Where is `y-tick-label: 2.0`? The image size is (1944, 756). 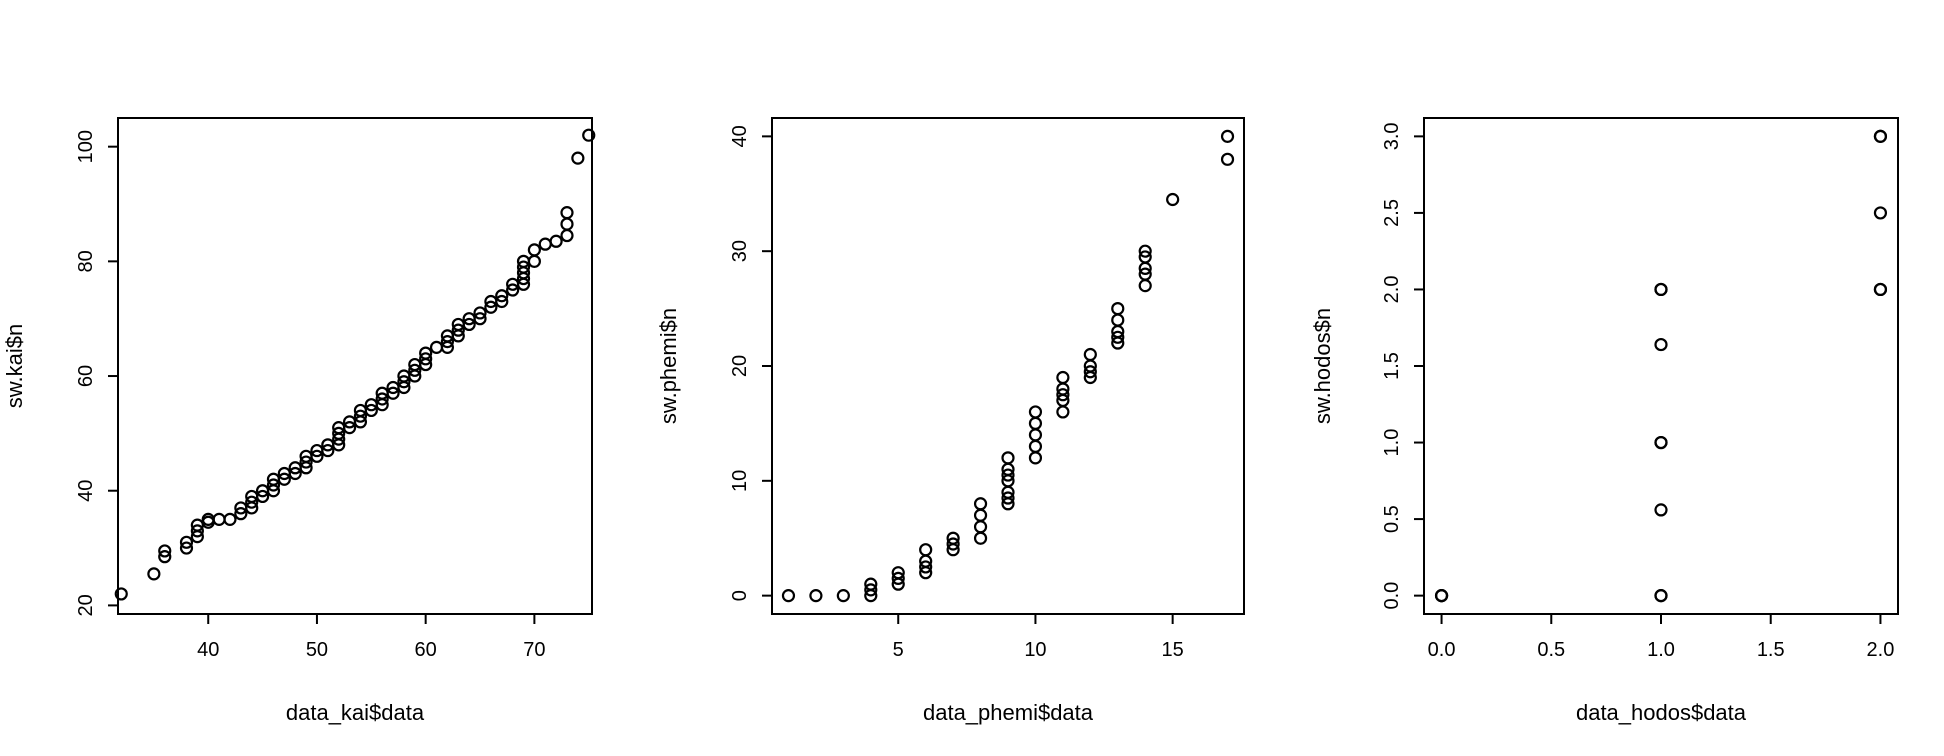 y-tick-label: 2.0 is located at coordinates (1392, 290).